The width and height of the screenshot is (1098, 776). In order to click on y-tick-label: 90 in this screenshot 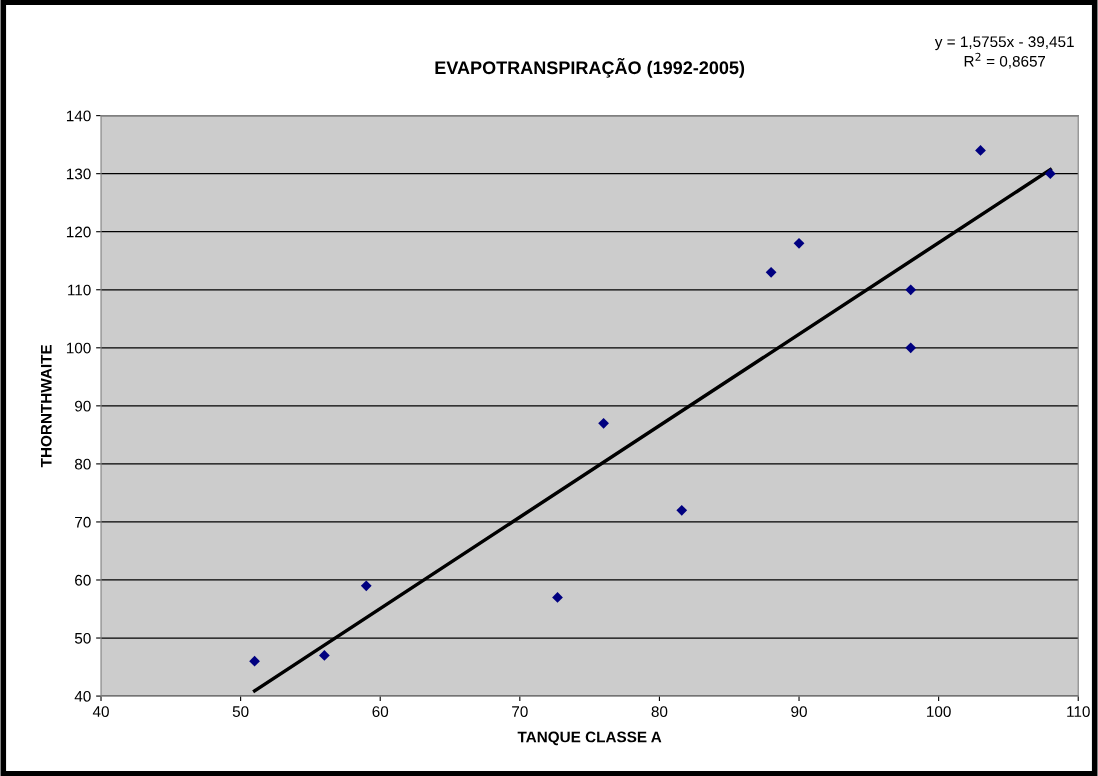, I will do `click(83, 406)`.